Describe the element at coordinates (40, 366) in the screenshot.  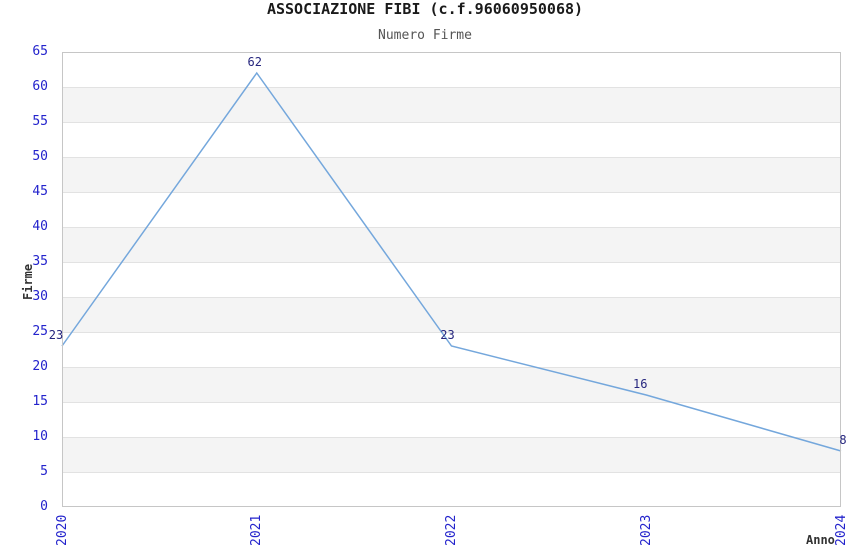
I see `y-tick-label: 20` at that location.